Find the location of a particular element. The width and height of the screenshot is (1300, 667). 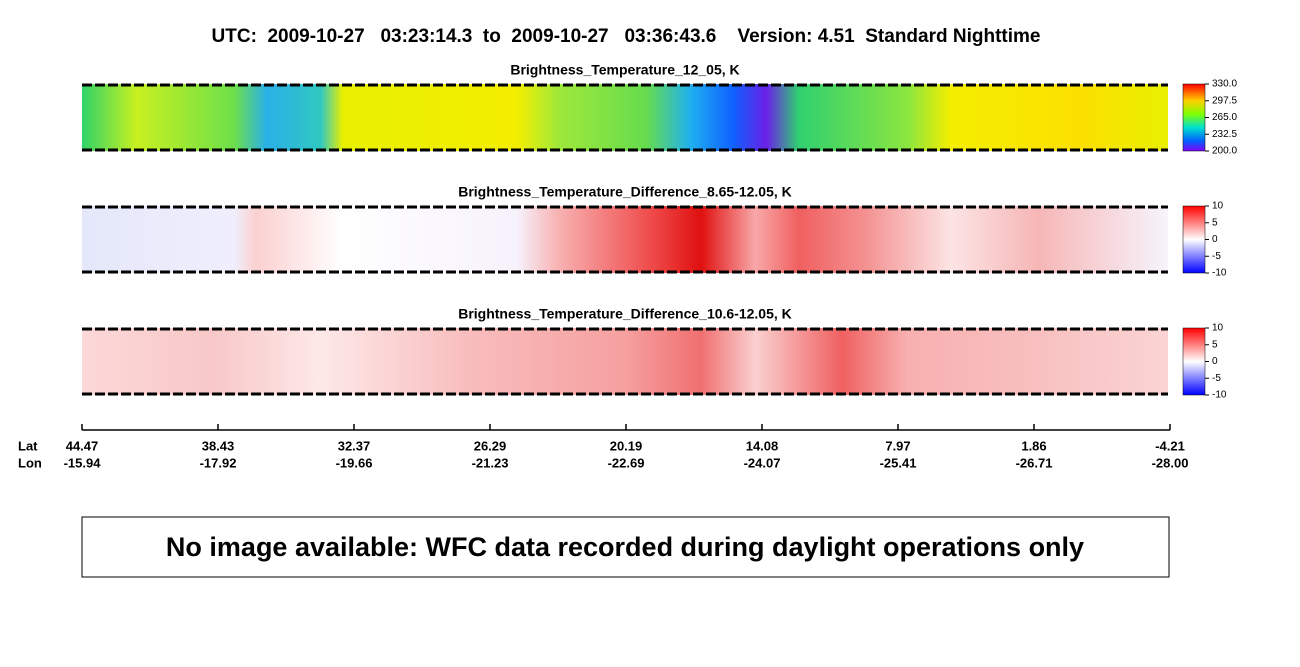

colorbar-label: 232.5 is located at coordinates (1224, 134).